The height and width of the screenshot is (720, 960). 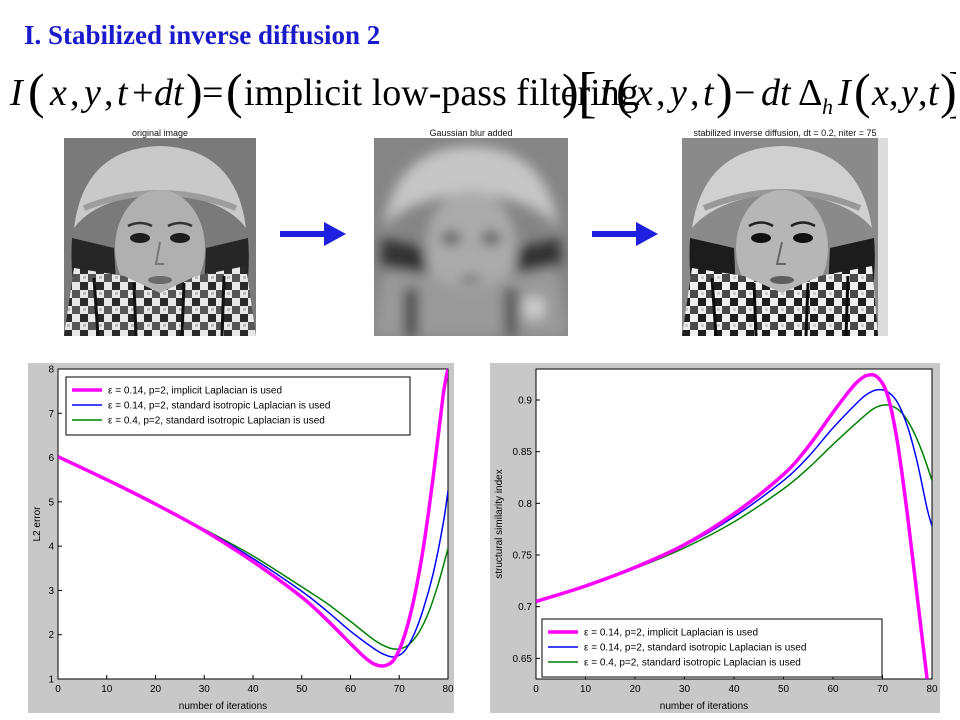 What do you see at coordinates (785, 237) in the screenshot?
I see `restored-image` at bounding box center [785, 237].